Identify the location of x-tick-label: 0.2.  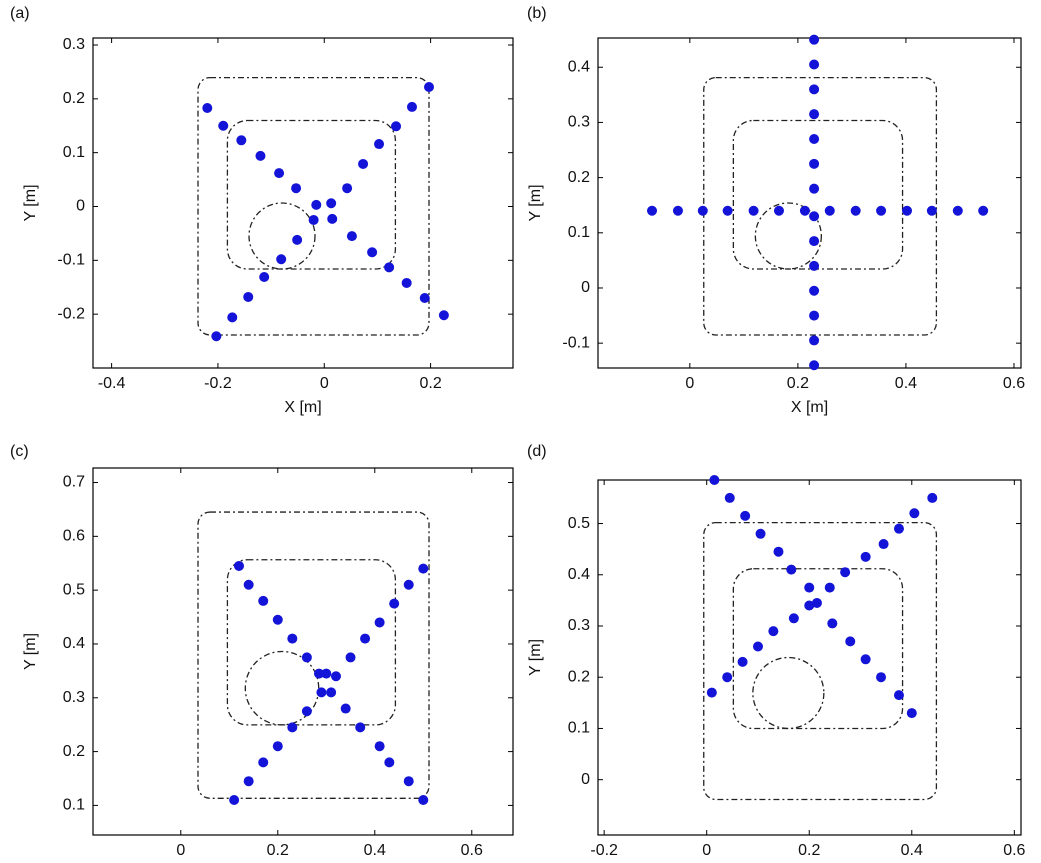
(430, 383).